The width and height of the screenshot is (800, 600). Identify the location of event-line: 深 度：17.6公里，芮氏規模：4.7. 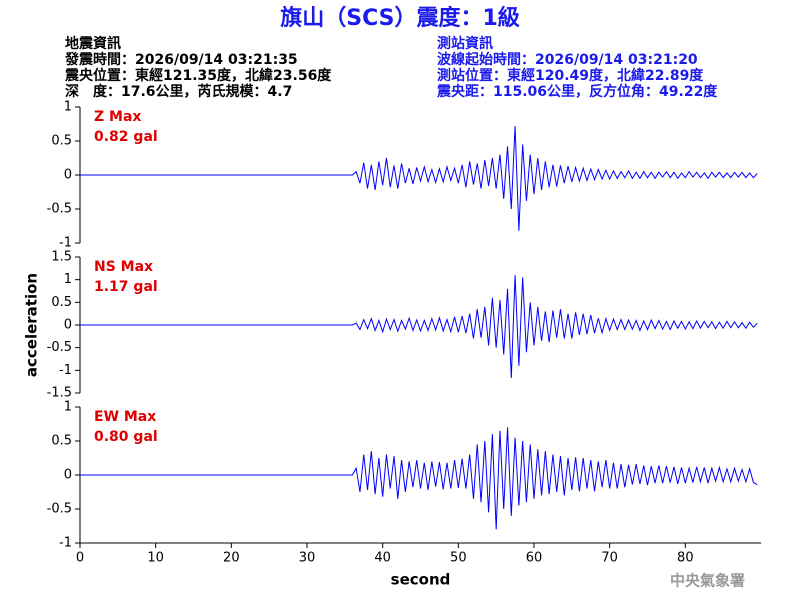
(178, 91).